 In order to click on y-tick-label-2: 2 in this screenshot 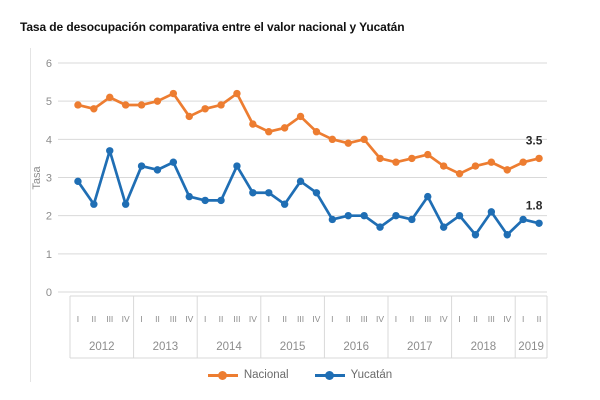, I will do `click(49, 217)`.